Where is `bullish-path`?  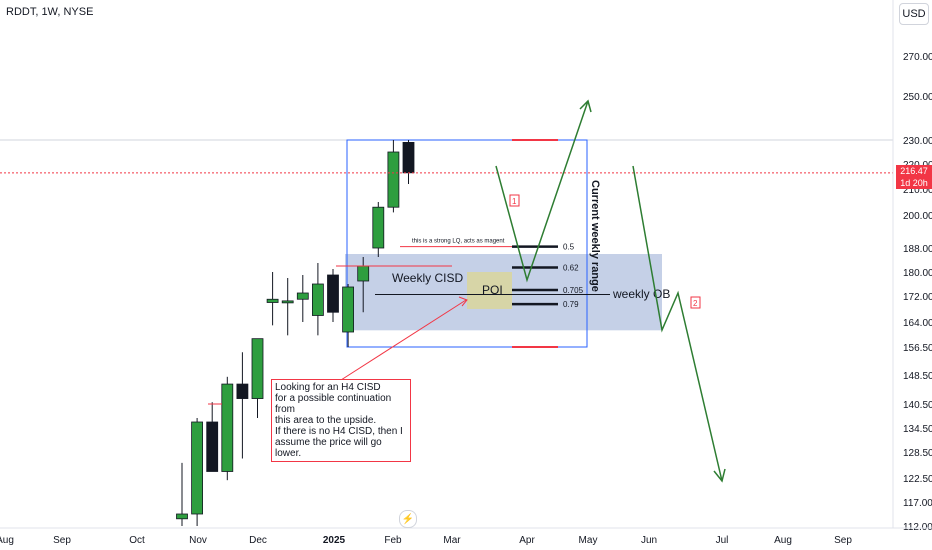
bullish-path is located at coordinates (542, 191).